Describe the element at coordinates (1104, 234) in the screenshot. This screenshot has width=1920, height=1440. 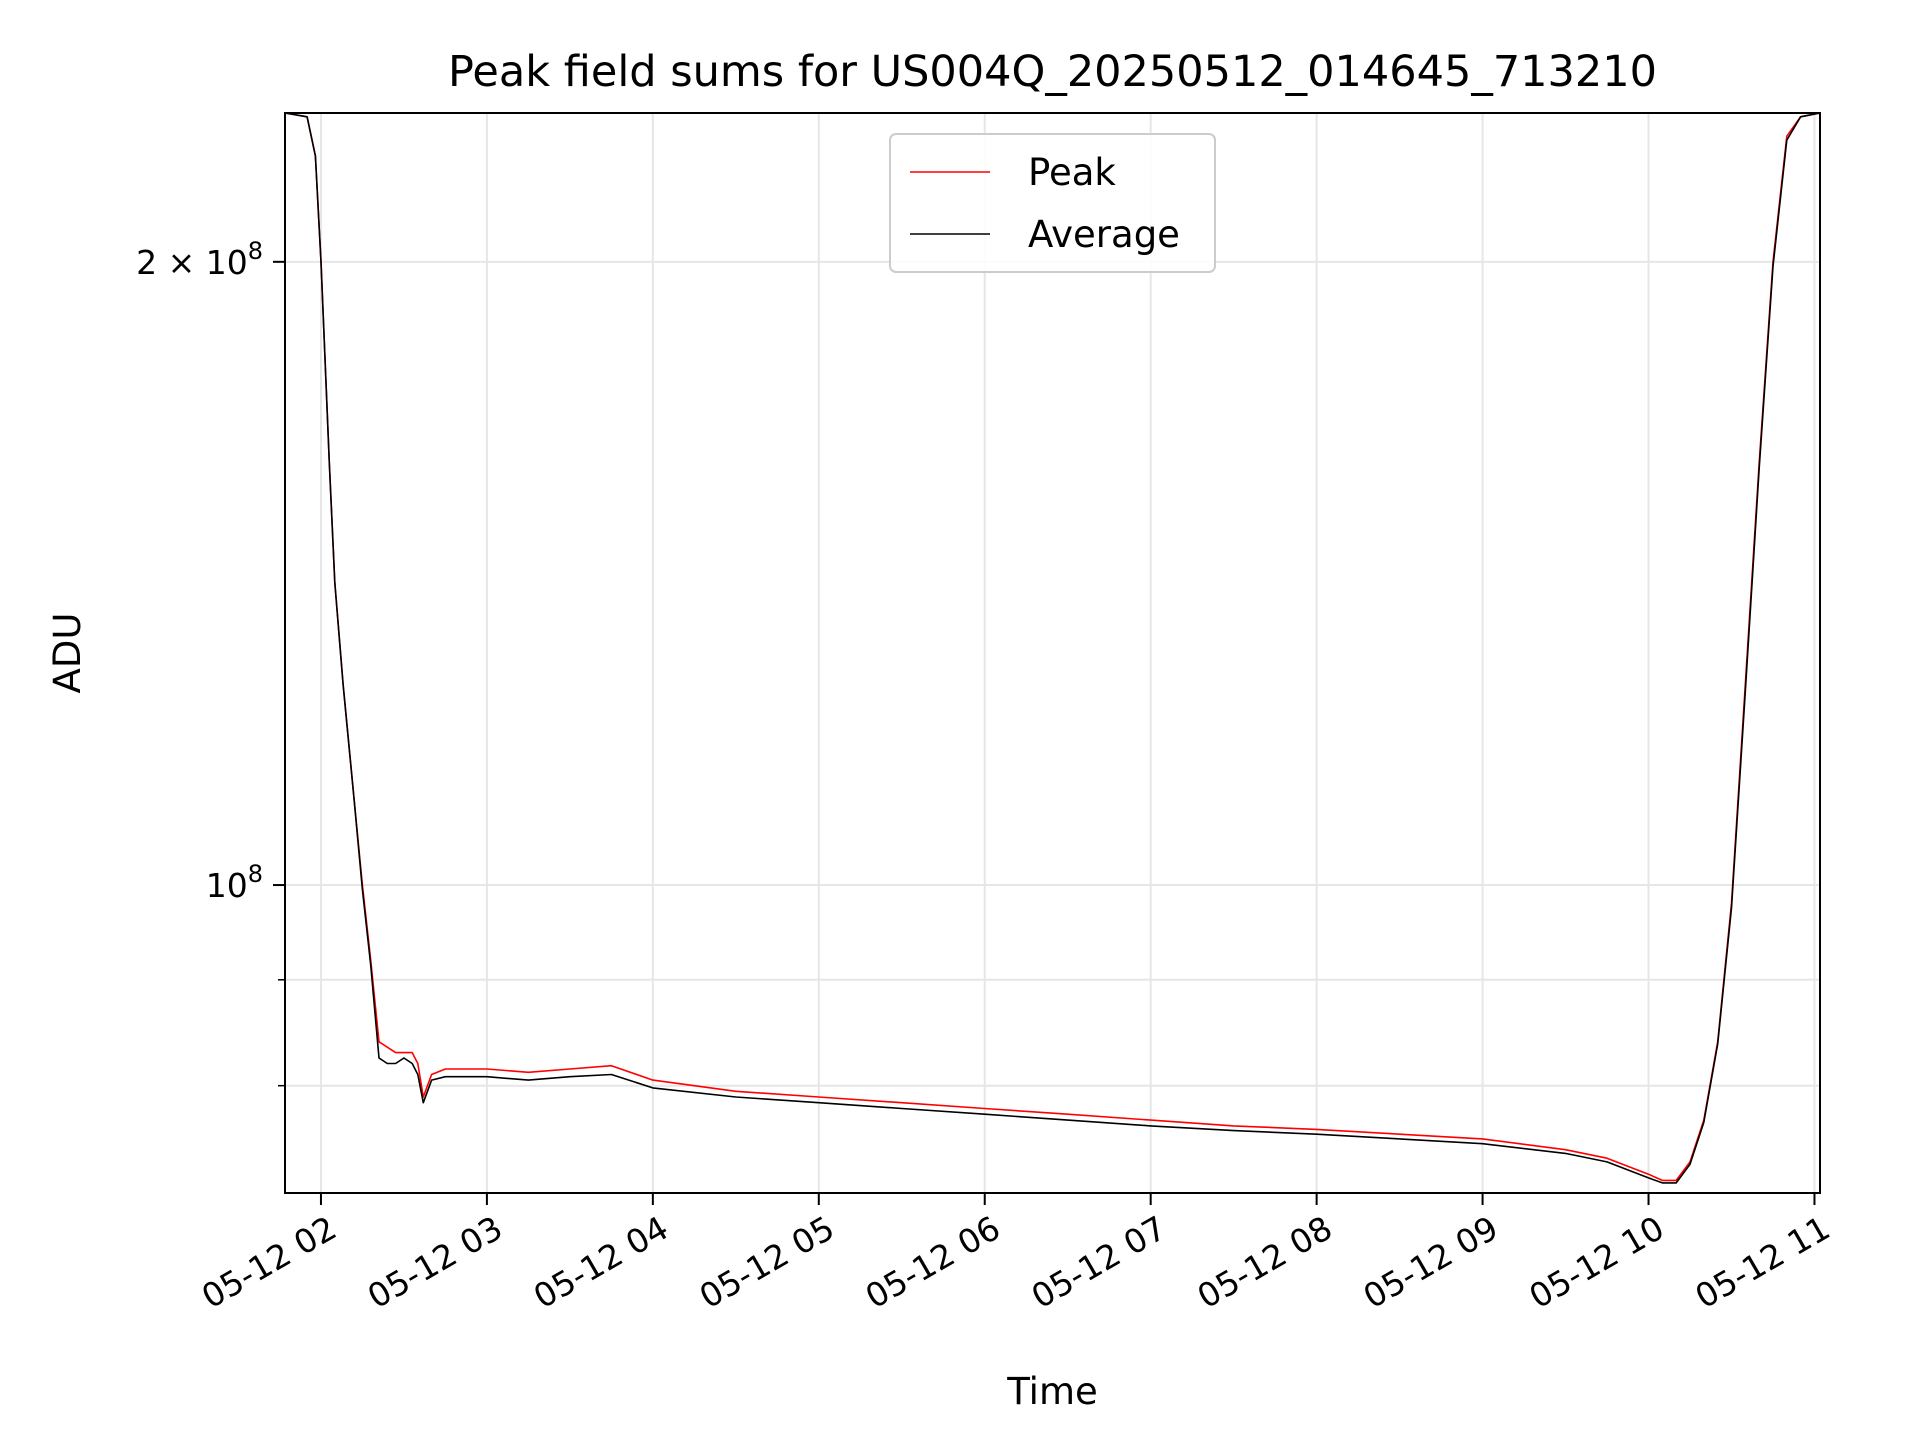
I see `legend-label: Average` at that location.